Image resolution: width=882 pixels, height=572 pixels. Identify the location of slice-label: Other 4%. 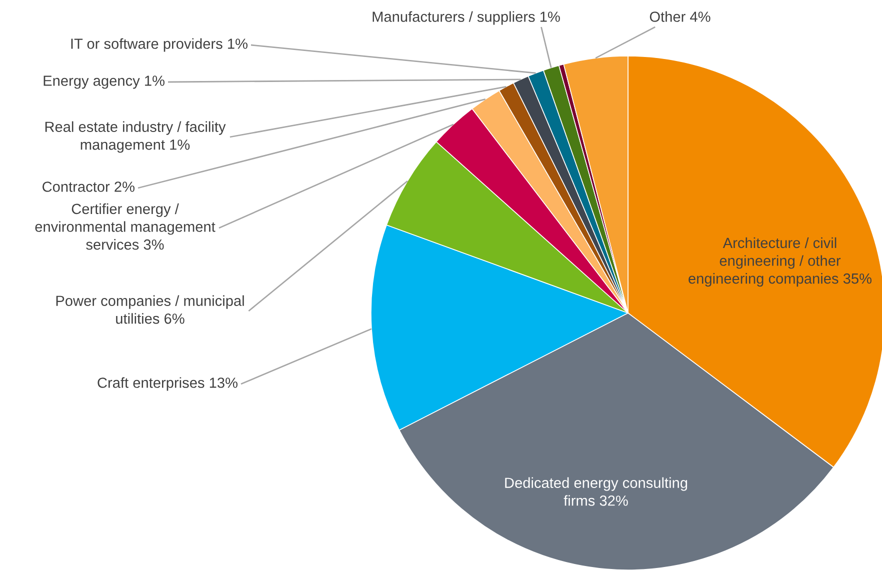
(680, 16).